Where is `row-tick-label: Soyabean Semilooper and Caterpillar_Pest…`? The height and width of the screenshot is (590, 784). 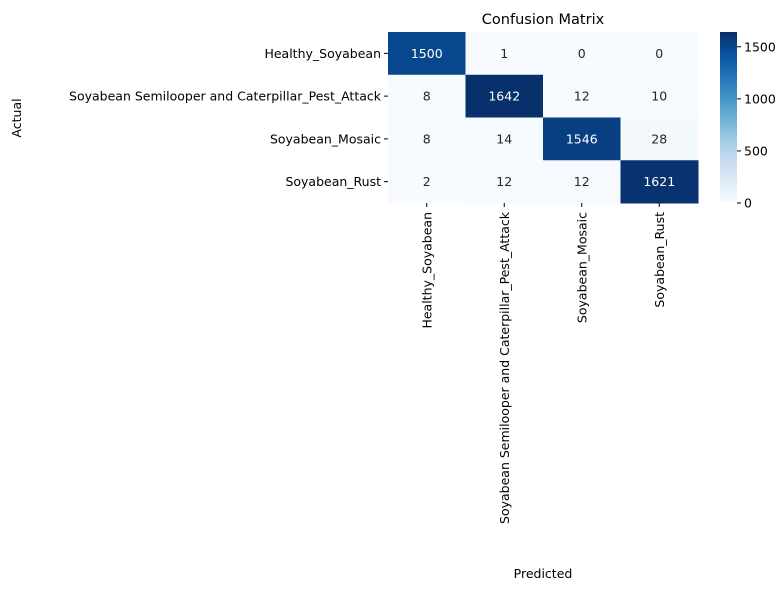
row-tick-label: Soyabean Semilooper and Caterpillar_Pest… is located at coordinates (225, 96).